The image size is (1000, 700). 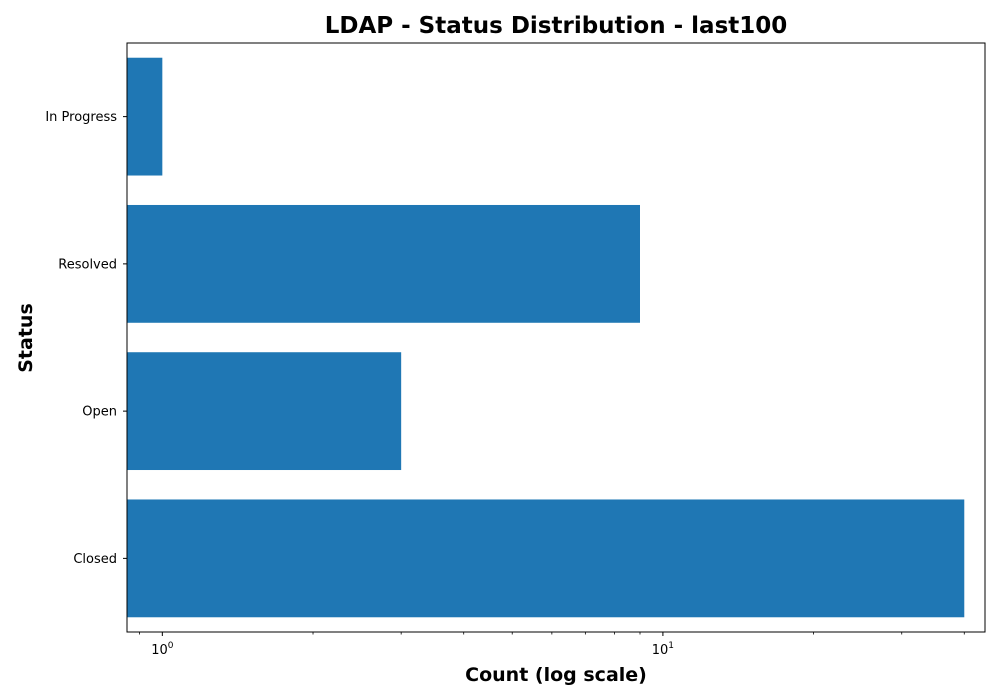 I want to click on bar-in-progress, so click(x=145, y=116).